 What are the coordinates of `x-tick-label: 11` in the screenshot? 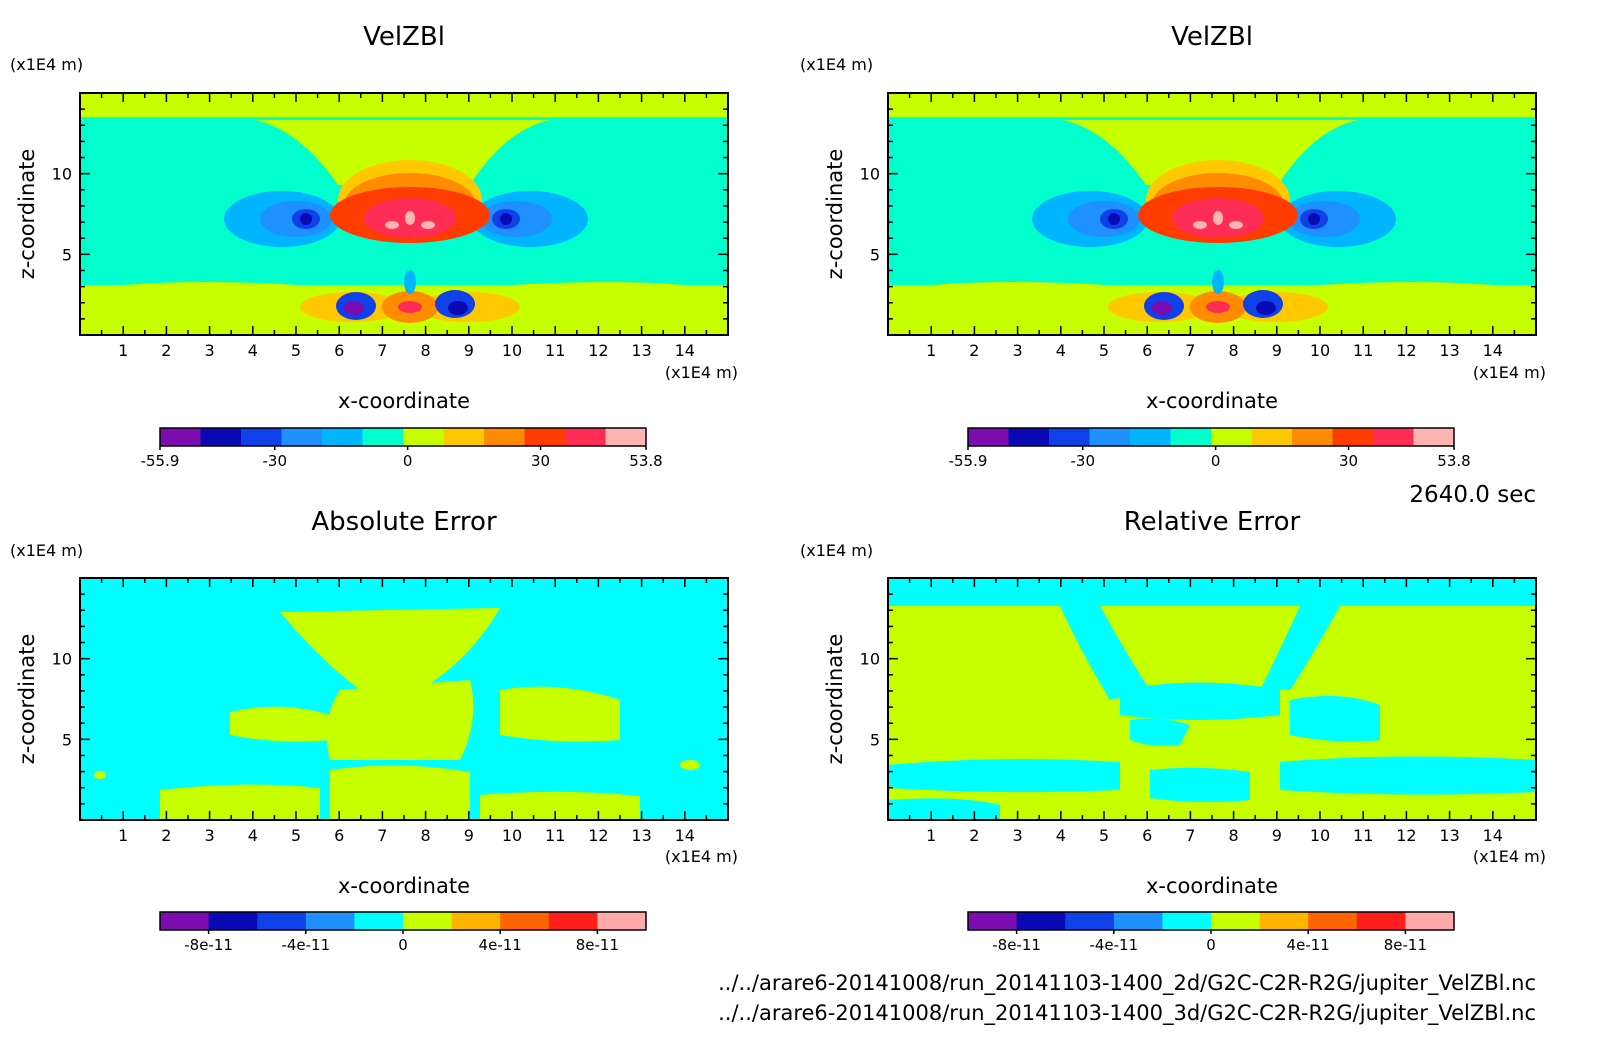 It's located at (555, 835).